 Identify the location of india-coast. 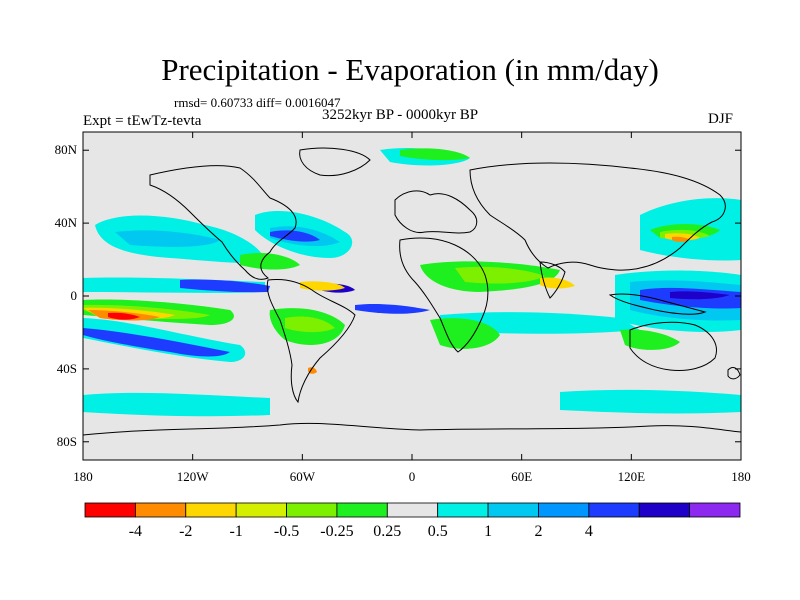
(552, 280).